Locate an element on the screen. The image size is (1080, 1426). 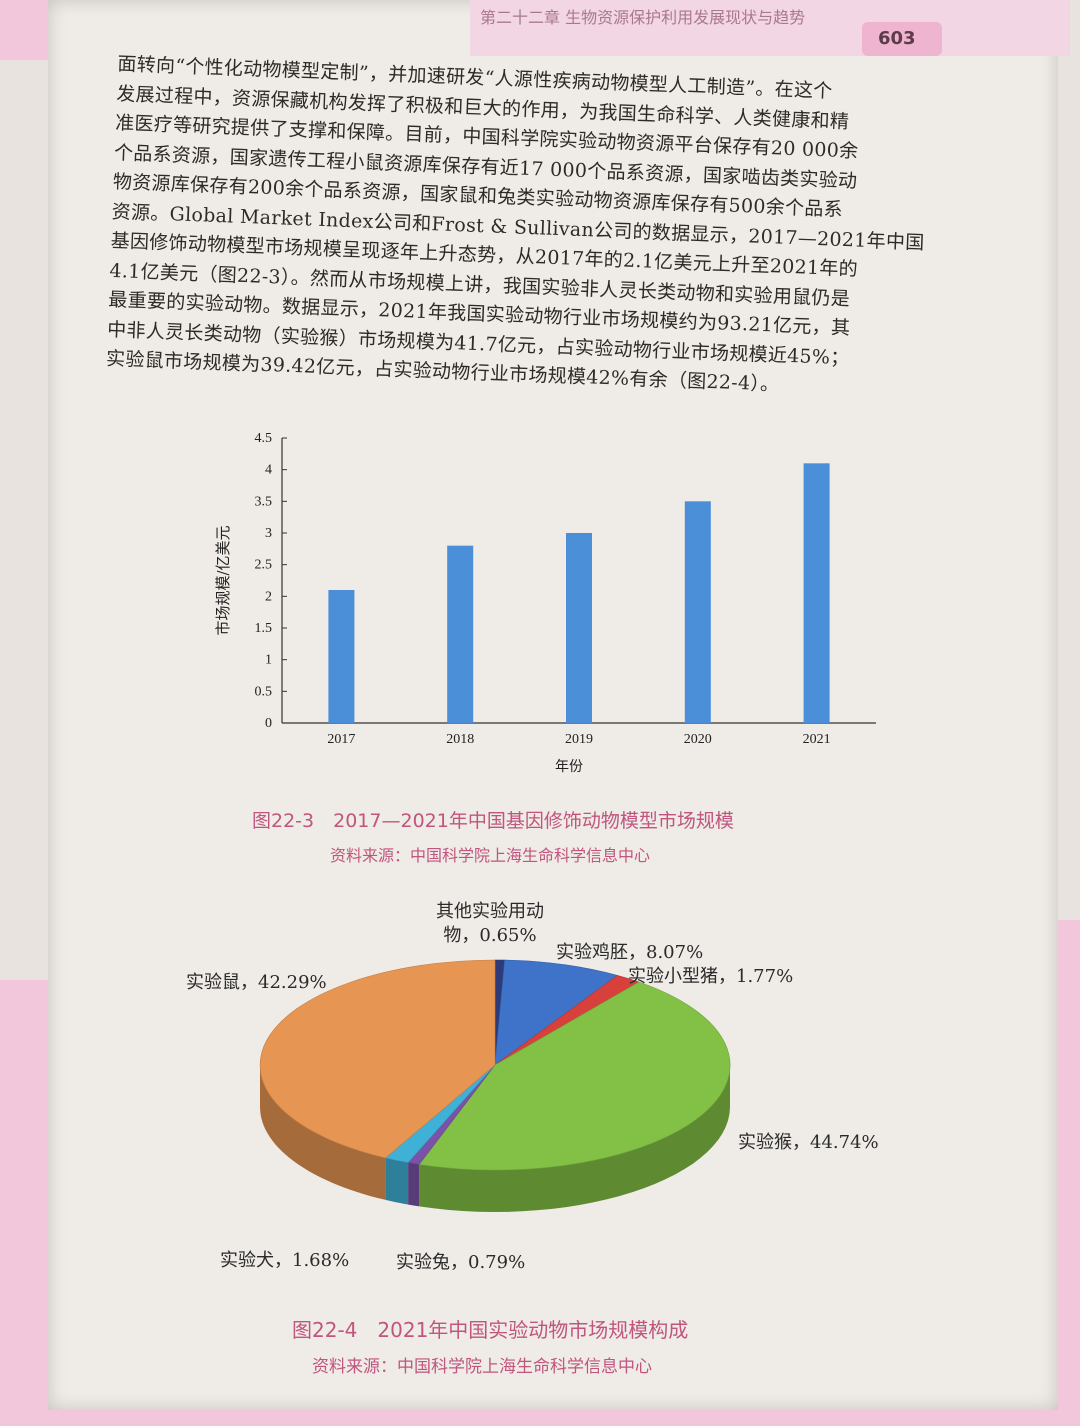
bar-2021 is located at coordinates (816, 593).